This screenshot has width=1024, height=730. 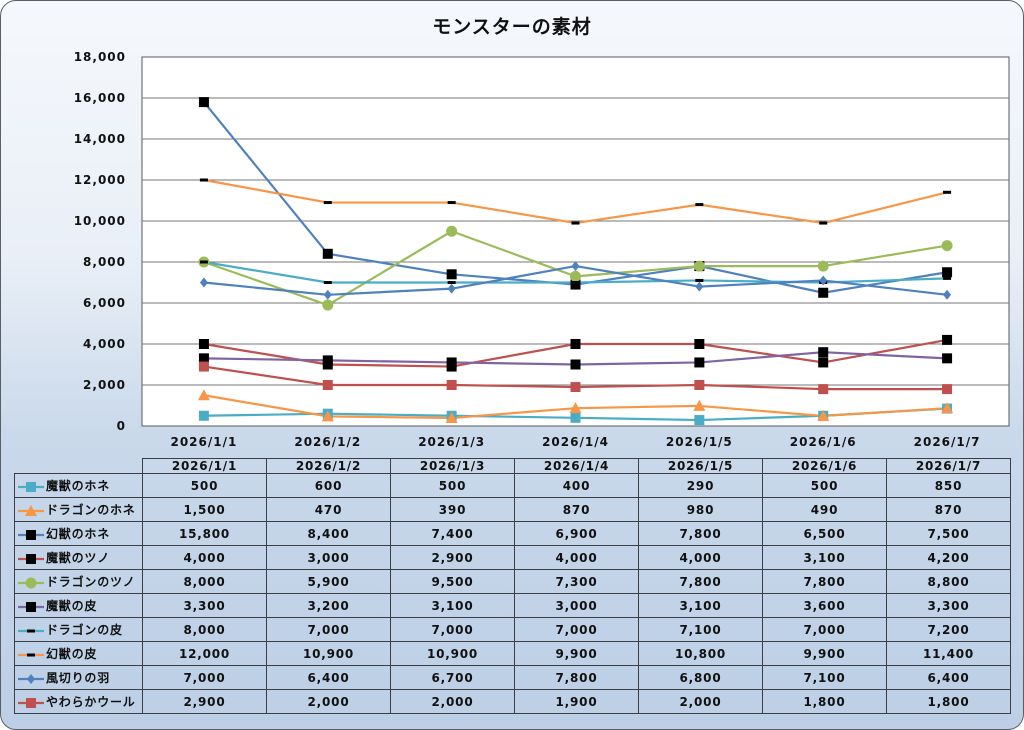 I want to click on legend-entry: ドラゴンのツノ, so click(x=78, y=581).